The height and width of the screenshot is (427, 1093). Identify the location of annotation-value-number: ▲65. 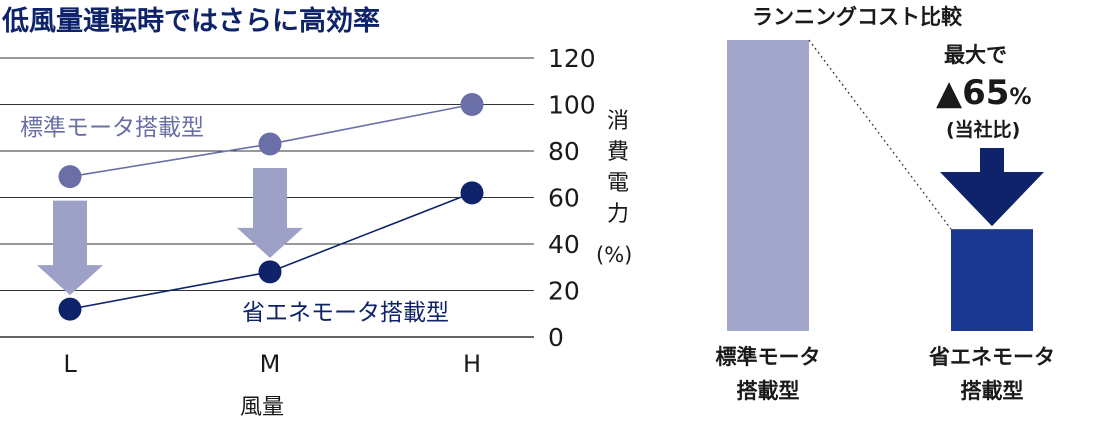
(972, 93).